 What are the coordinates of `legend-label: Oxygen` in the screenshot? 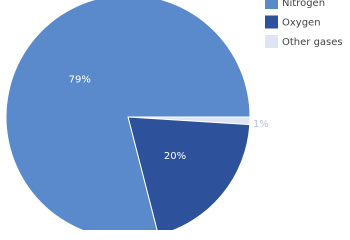 It's located at (301, 23).